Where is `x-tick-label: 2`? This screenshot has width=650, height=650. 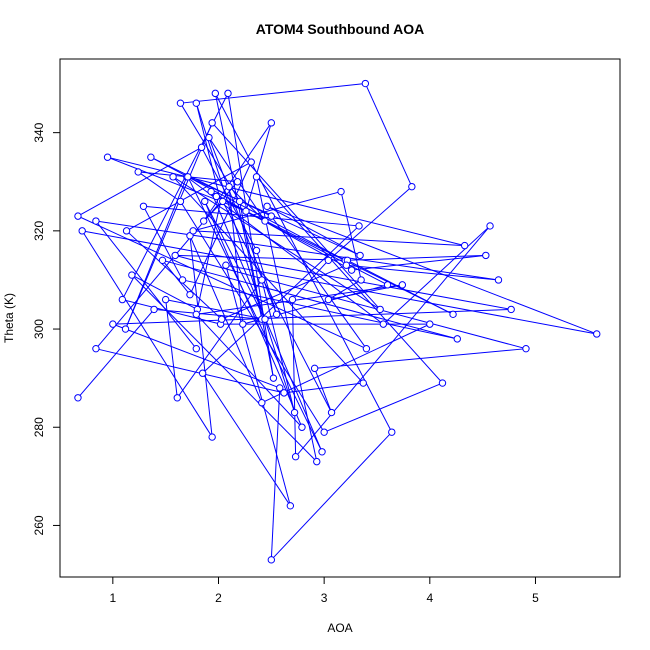 x-tick-label: 2 is located at coordinates (218, 598).